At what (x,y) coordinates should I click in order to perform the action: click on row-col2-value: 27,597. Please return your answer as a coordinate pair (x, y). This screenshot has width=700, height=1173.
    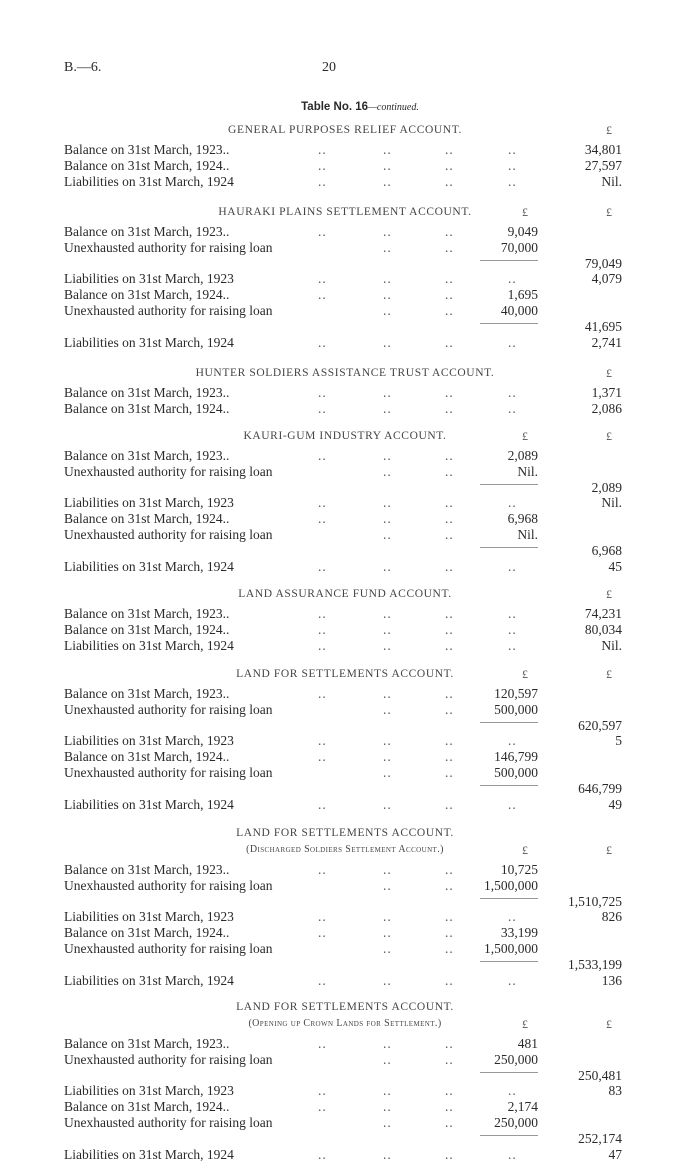
    Looking at the image, I should click on (603, 165).